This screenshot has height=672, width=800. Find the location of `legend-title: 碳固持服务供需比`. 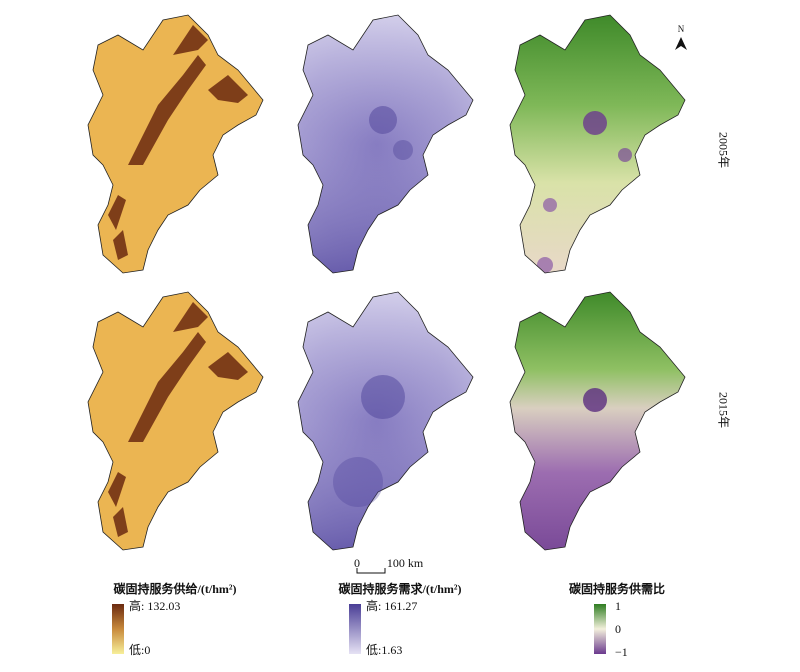

legend-title: 碳固持服务供需比 is located at coordinates (617, 588).